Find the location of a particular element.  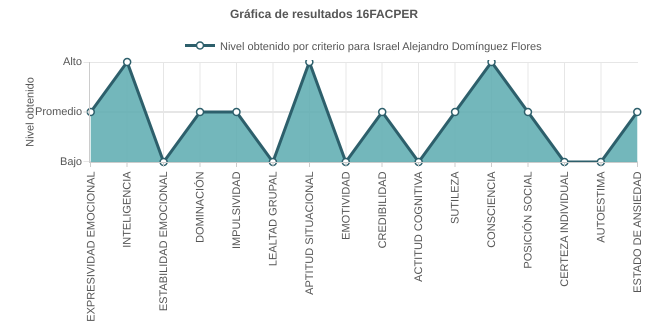

x-tick-label: EXPRESIVIDAD EMOCIONAL is located at coordinates (91, 246).